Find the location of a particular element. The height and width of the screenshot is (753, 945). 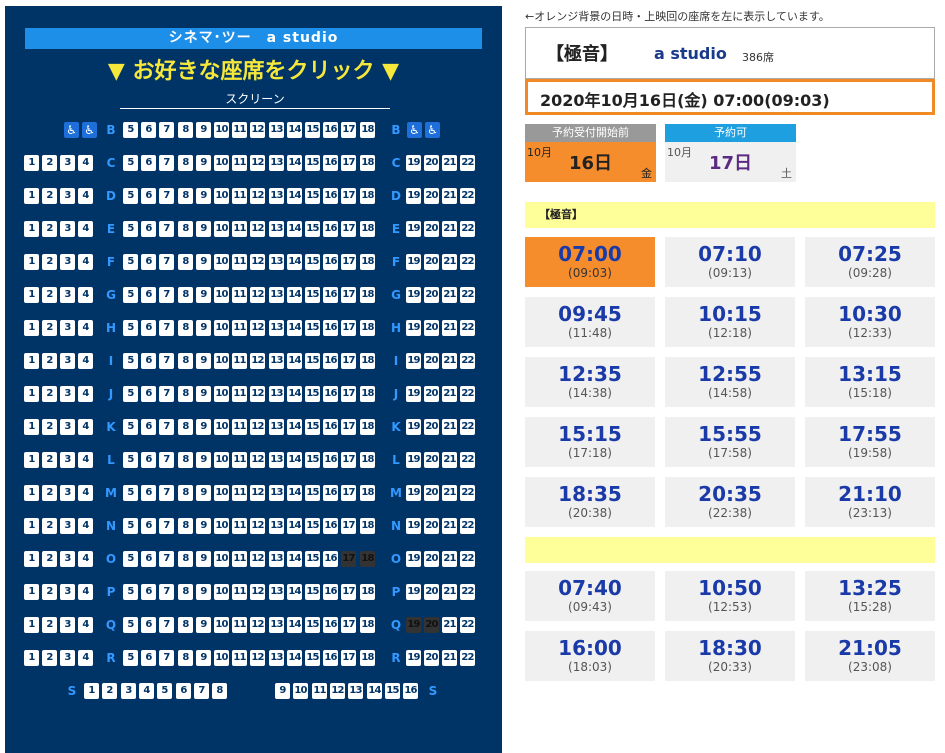

showtime-slot: 10:15 (12:18) is located at coordinates (730, 322).